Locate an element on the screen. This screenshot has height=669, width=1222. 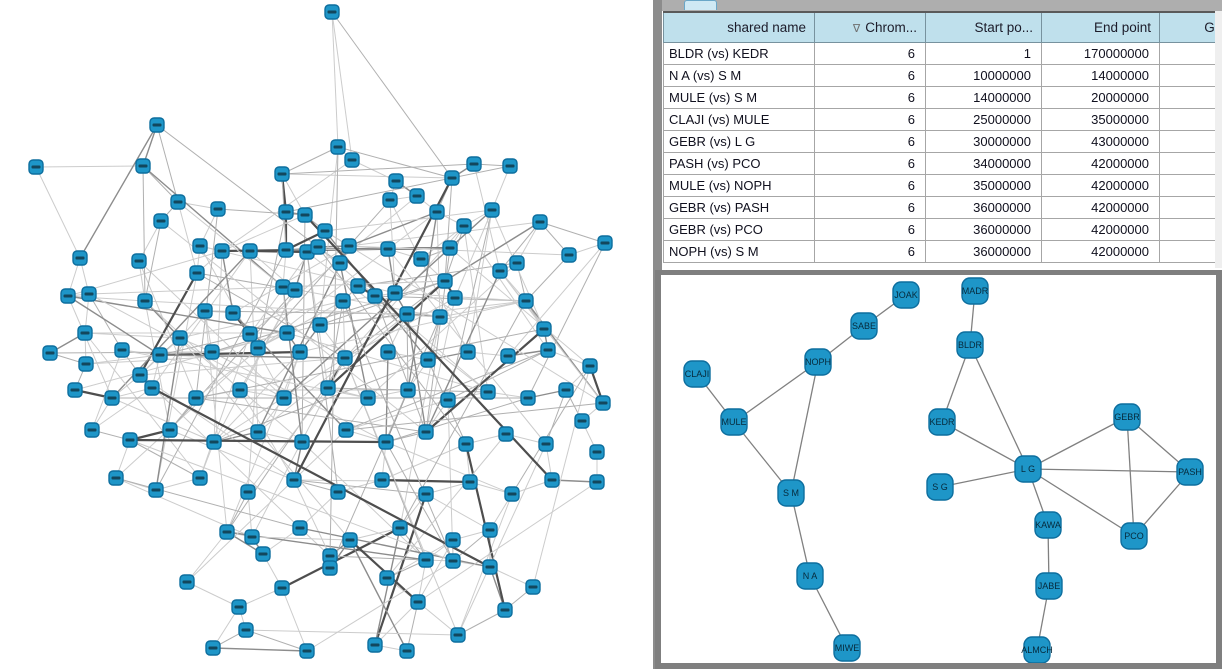
table-row: GEBR (vs) PASH636000000420000008.9 is located at coordinates (942, 207).